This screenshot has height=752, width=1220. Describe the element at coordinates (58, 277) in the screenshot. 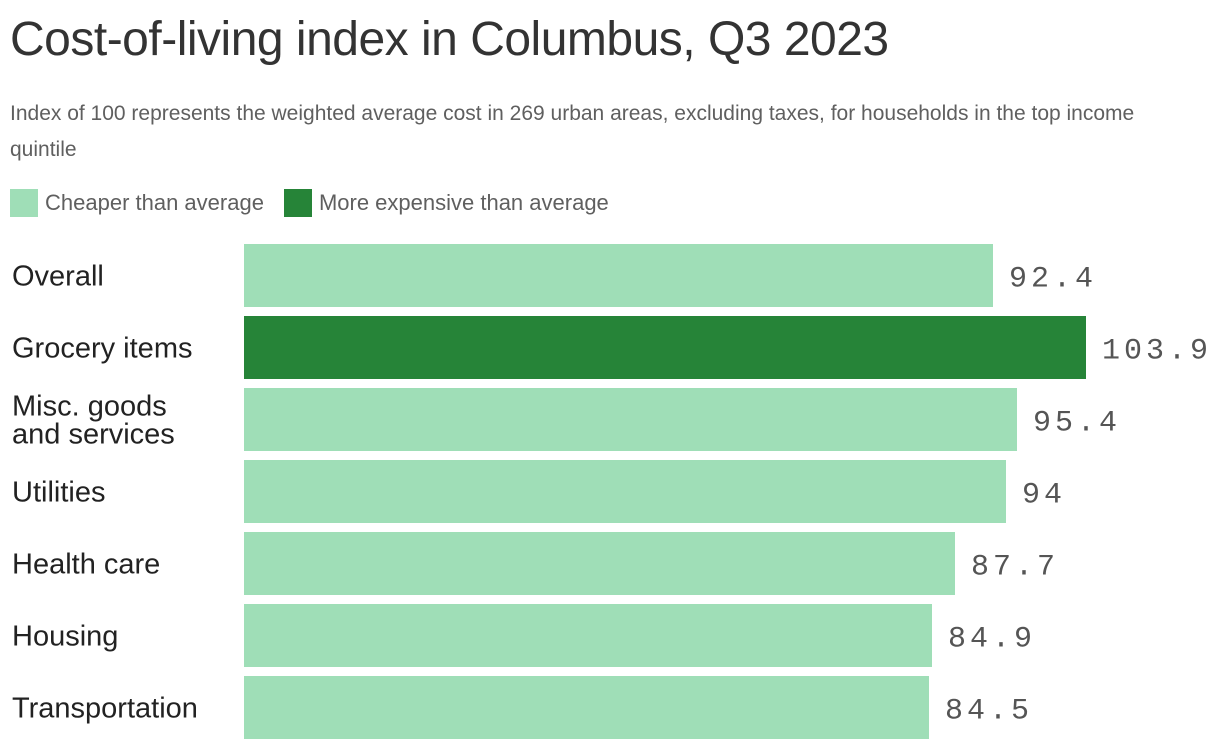

I see `category-label: Overall` at that location.